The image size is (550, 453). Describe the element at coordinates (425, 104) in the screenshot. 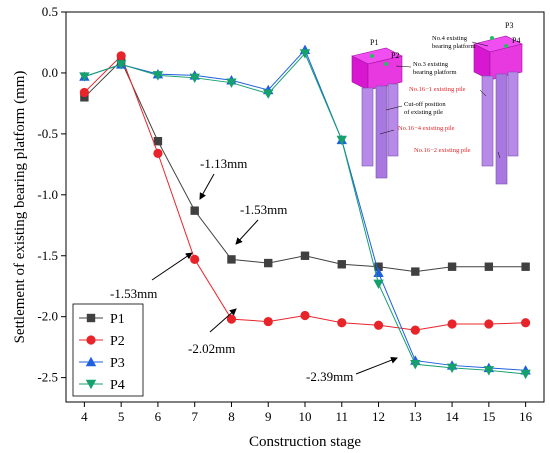

I see `inset-label-cutoff-line1: Cut-off position` at that location.